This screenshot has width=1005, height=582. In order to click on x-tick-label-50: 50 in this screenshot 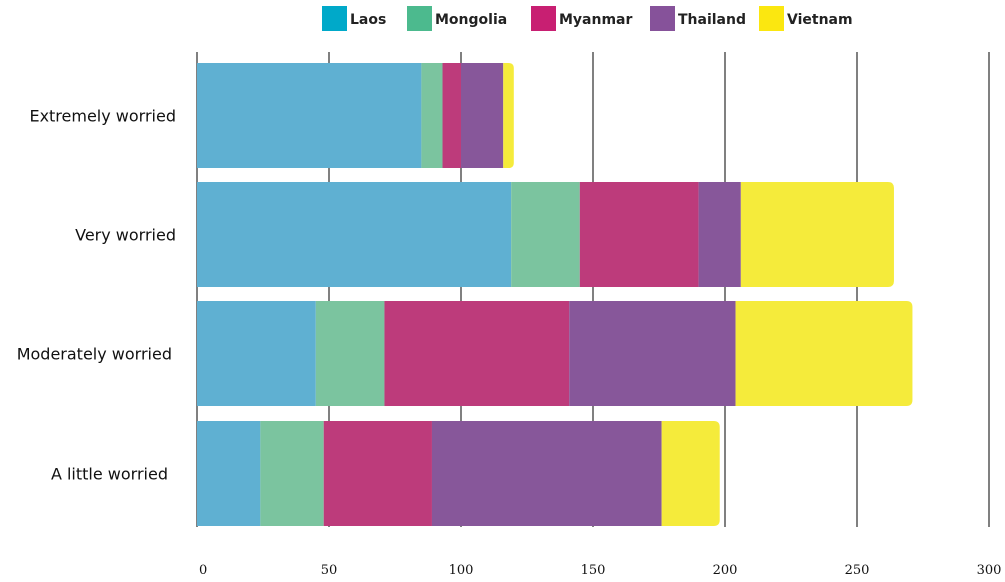, I will do `click(329, 570)`.